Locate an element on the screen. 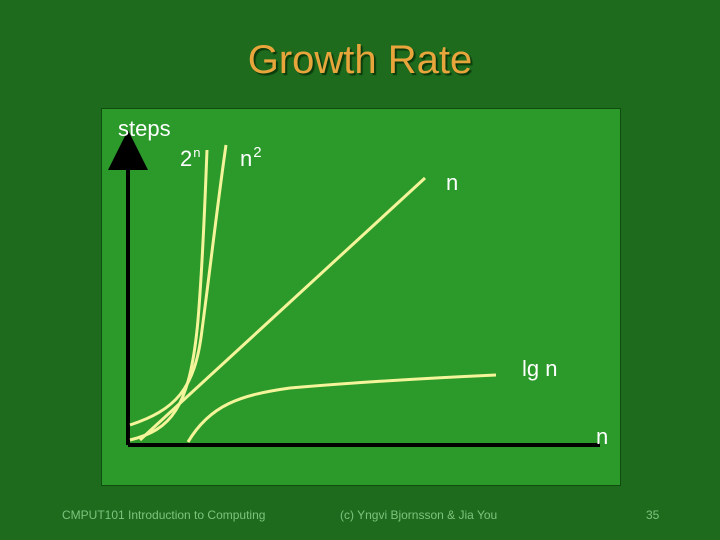 Image resolution: width=720 pixels, height=540 pixels. label-quadratic: n2 is located at coordinates (251, 158).